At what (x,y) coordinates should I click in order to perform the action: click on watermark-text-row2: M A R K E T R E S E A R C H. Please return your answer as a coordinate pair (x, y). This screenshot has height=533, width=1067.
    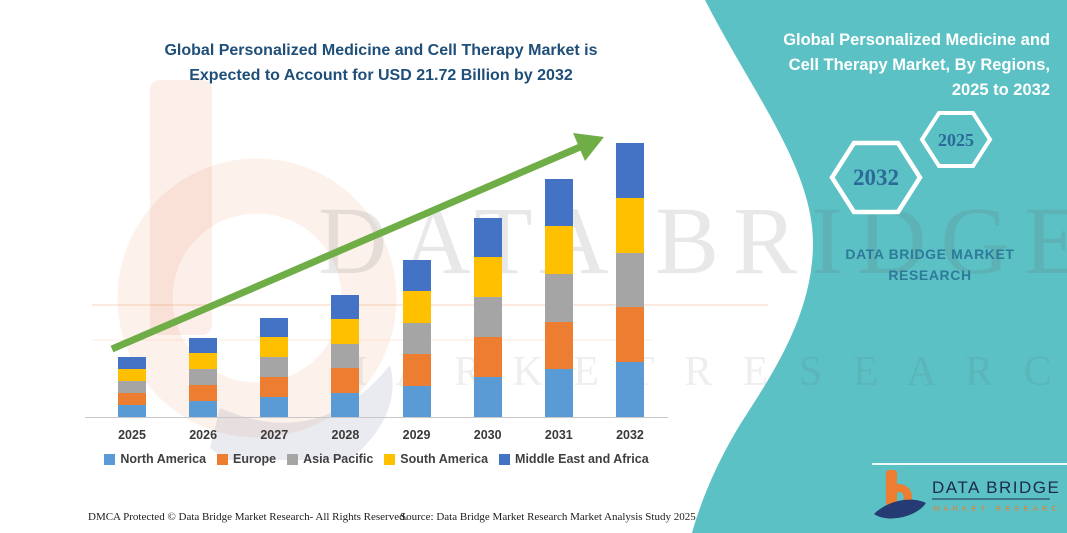
    Looking at the image, I should click on (698, 372).